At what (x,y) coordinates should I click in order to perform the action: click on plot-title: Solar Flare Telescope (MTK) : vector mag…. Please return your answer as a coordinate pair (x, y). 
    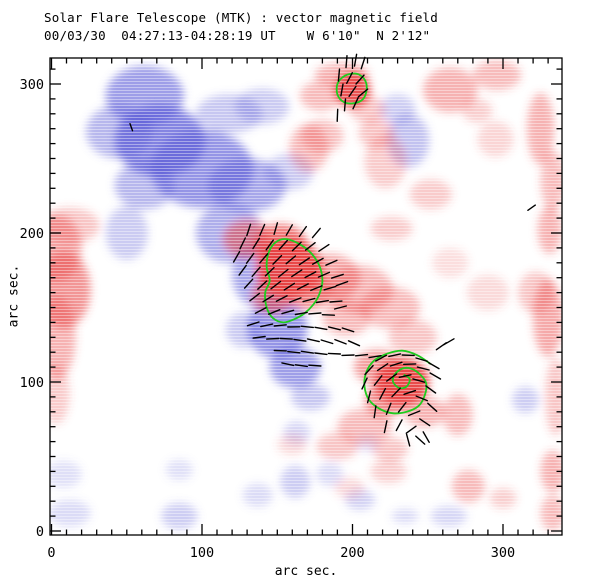
    Looking at the image, I should click on (241, 17).